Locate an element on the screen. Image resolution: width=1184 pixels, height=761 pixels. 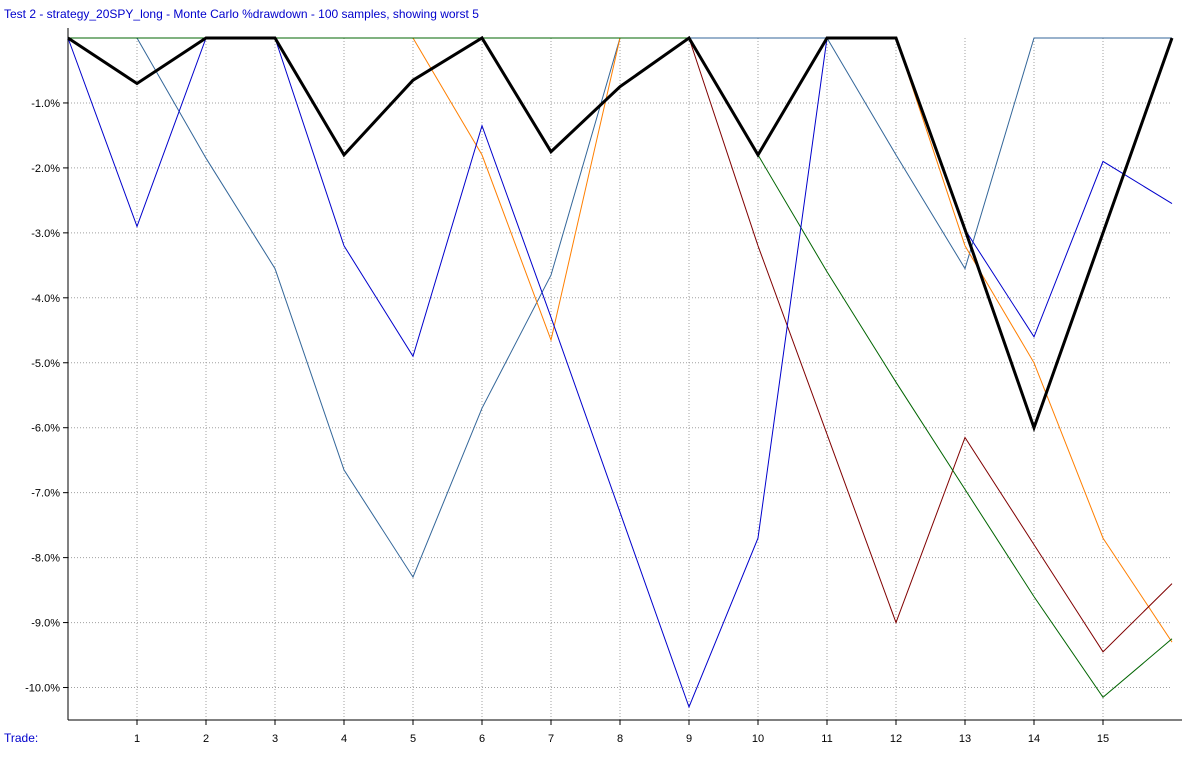
y-tick-label: -2.0% is located at coordinates (45, 169).